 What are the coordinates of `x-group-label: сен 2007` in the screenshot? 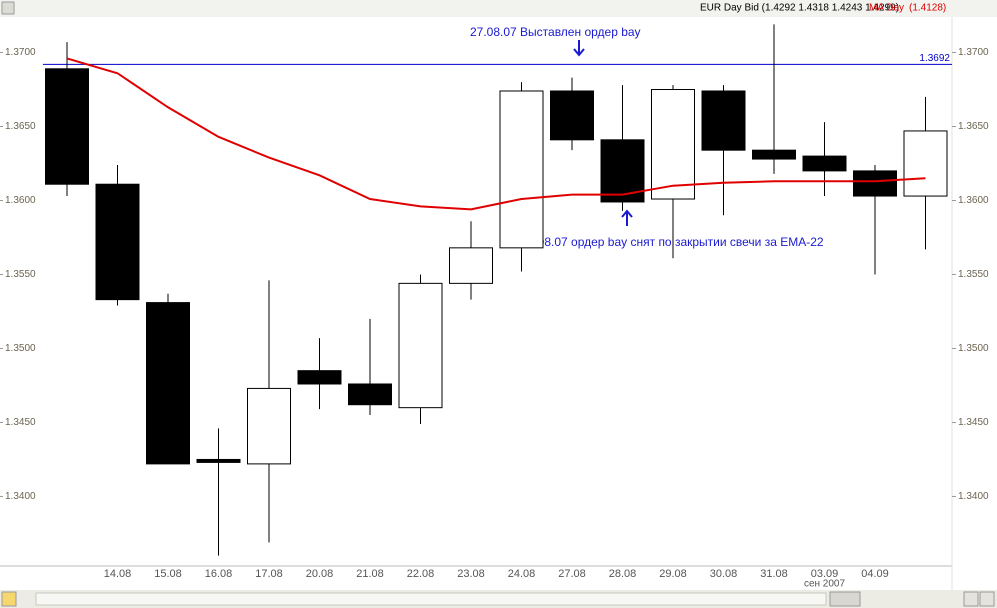 It's located at (825, 584).